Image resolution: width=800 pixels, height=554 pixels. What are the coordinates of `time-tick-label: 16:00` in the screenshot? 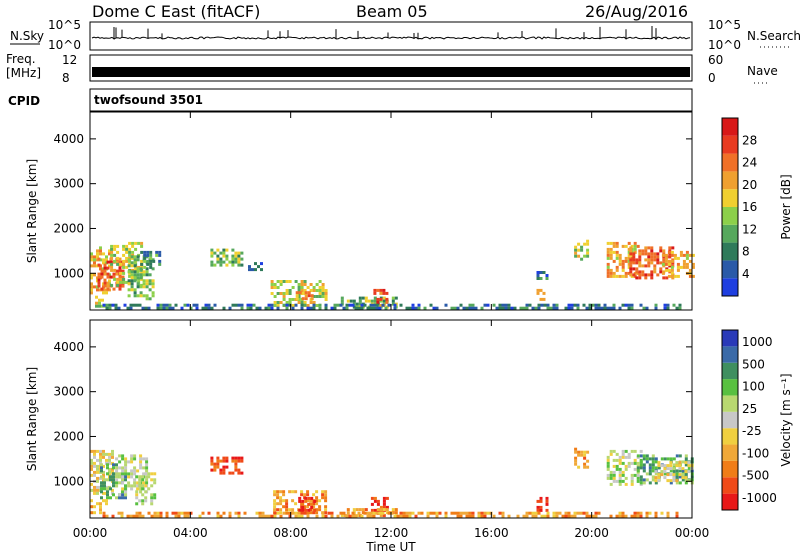 It's located at (491, 533).